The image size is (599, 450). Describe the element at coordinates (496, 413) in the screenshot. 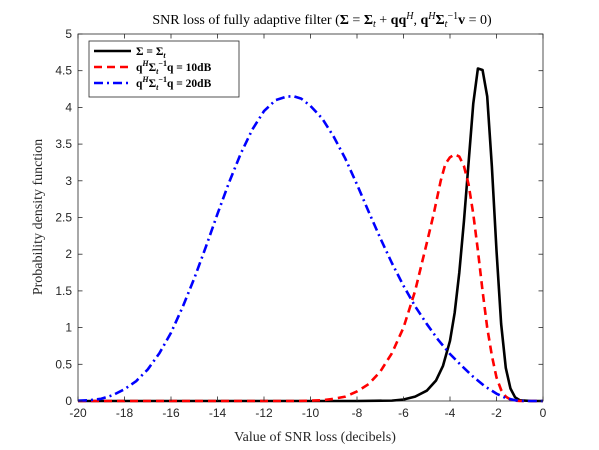

I see `x-tick-label: -2` at that location.